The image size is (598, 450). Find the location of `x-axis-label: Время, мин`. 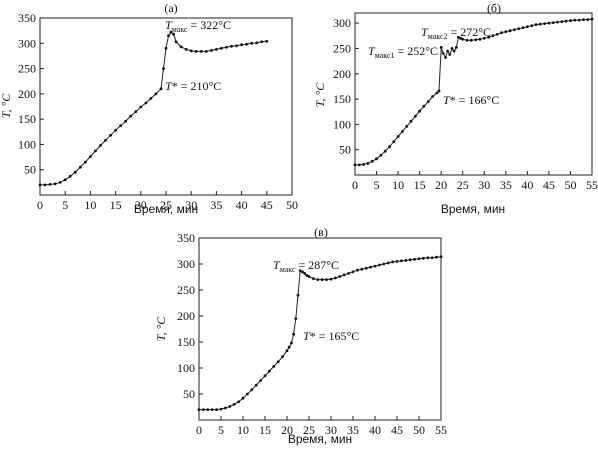

x-axis-label: Время, мин is located at coordinates (166, 209).